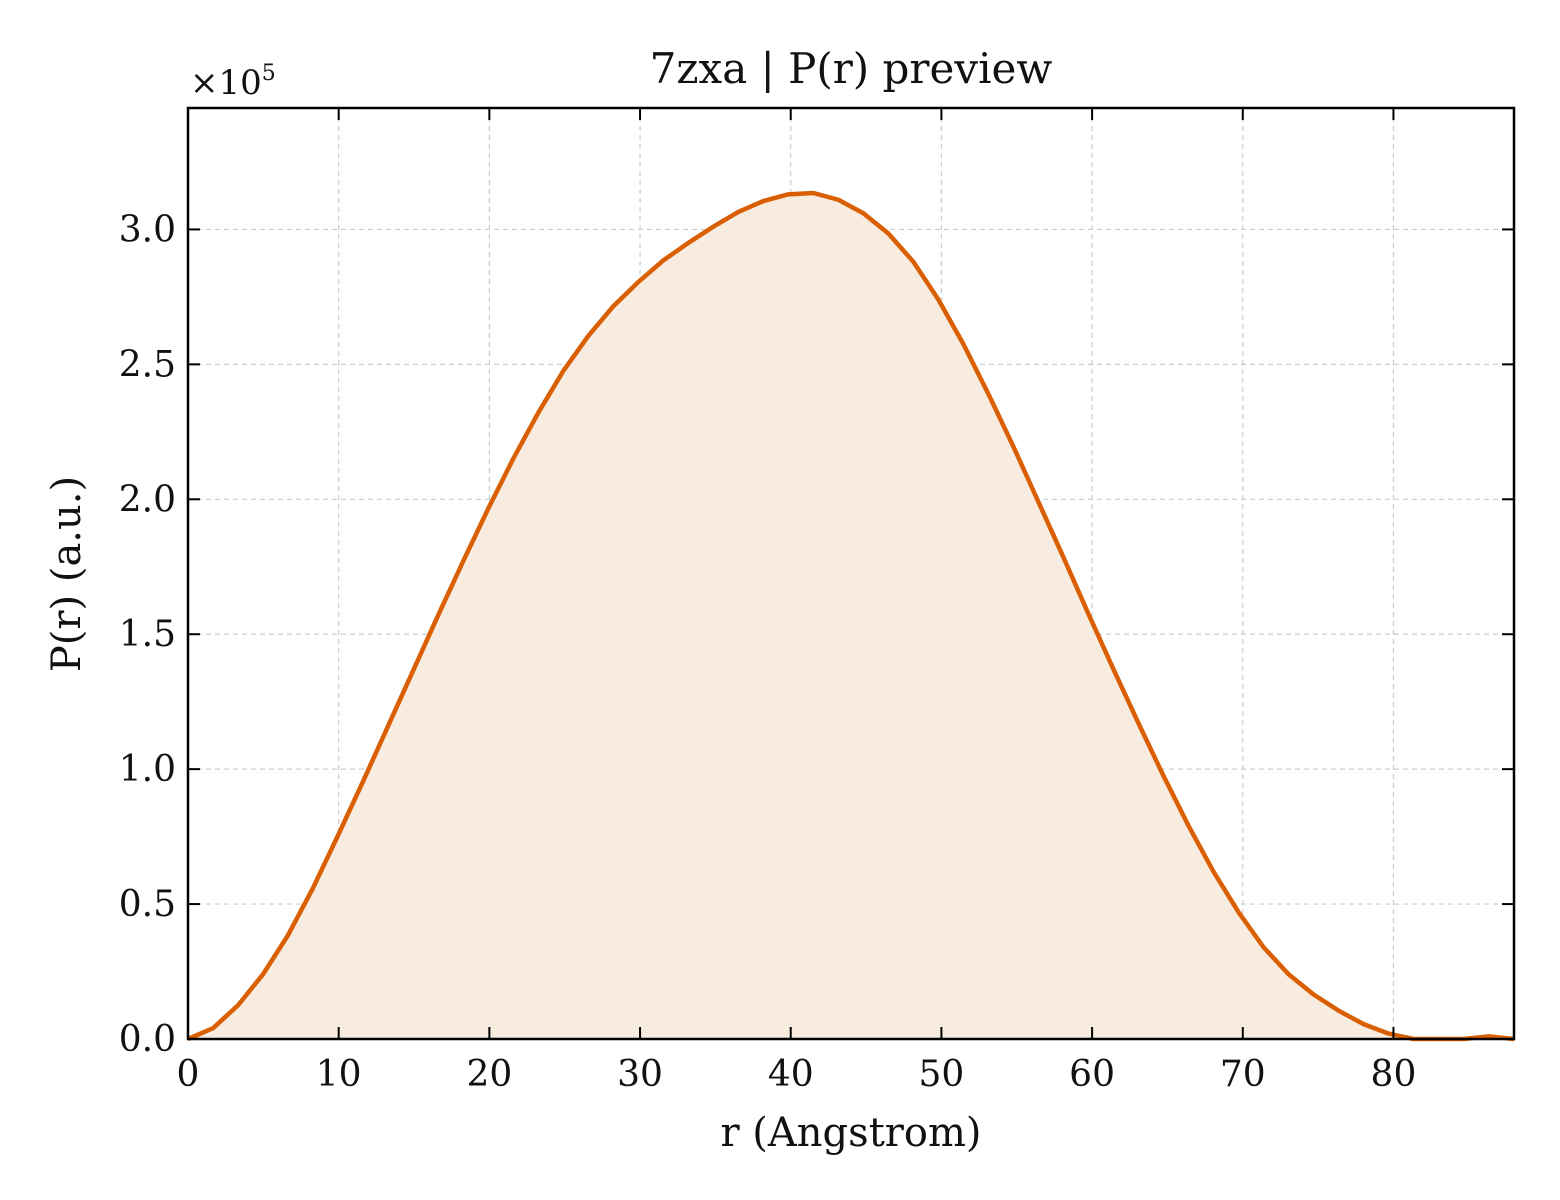 The height and width of the screenshot is (1200, 1560). Describe the element at coordinates (339, 1074) in the screenshot. I see `x-tick-label: 10` at that location.